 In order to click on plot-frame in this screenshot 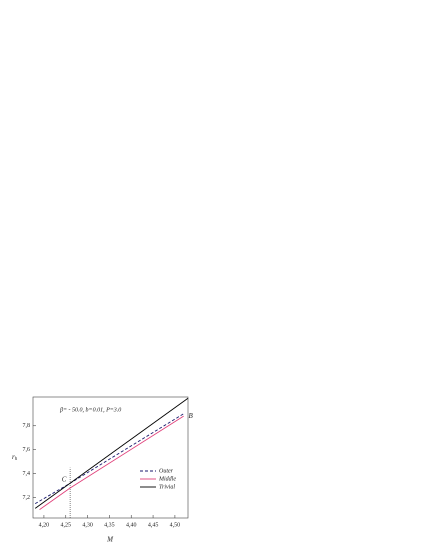, I will do `click(110, 457)`.